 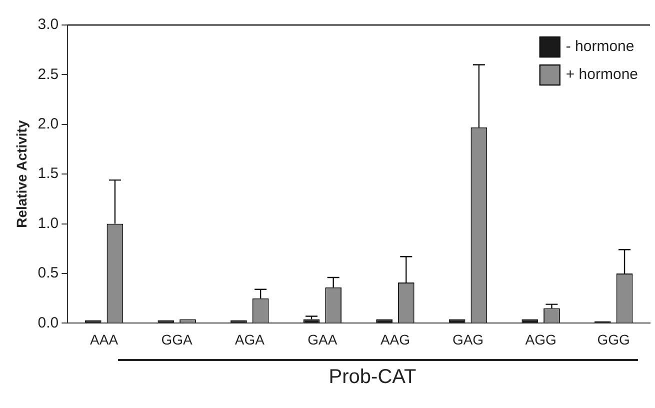 I want to click on y-tick-label: 1.0, so click(x=48, y=223).